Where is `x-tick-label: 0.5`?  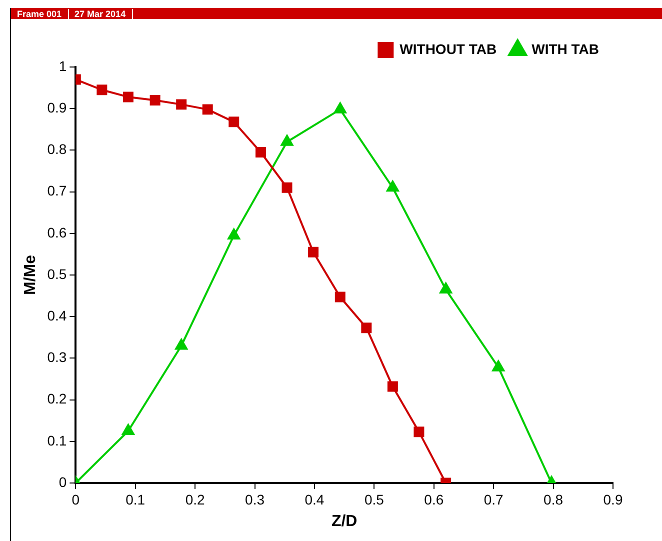 x-tick-label: 0.5 is located at coordinates (374, 499).